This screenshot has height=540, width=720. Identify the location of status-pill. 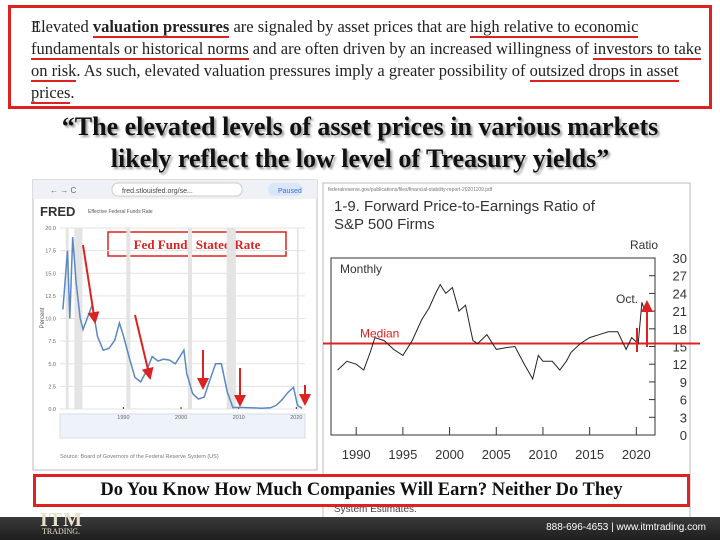
(285, 189).